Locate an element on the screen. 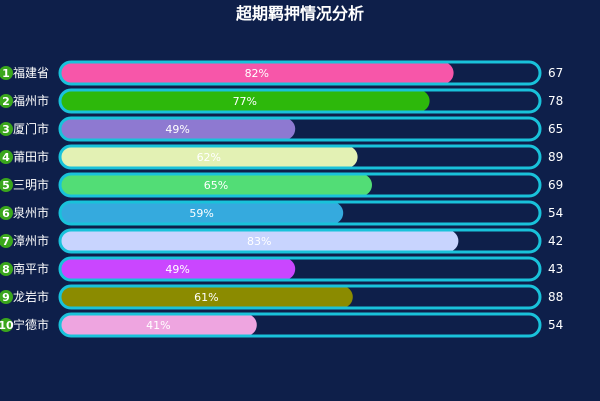 The height and width of the screenshot is (401, 600). value-label: 42 is located at coordinates (555, 241).